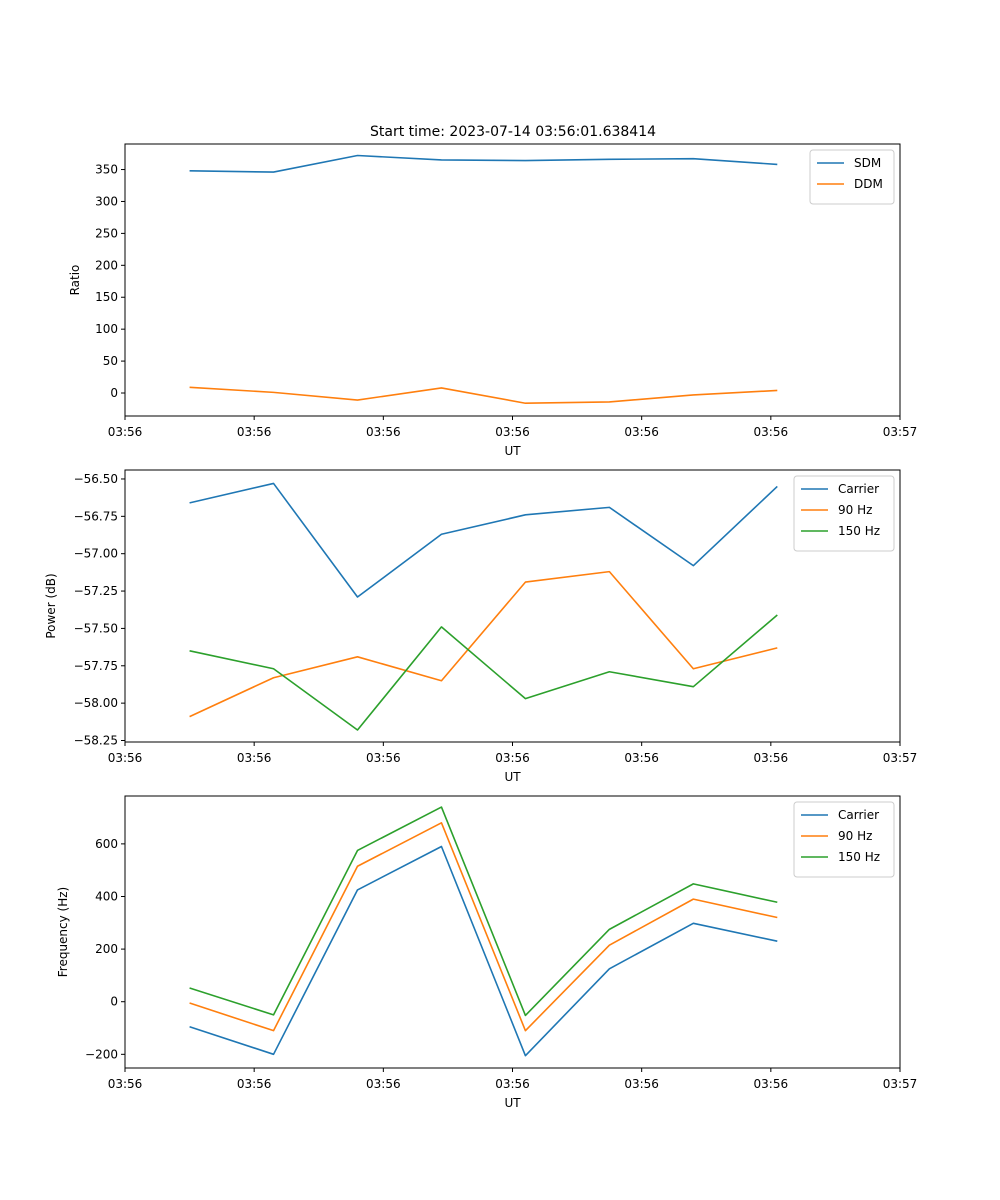 Image resolution: width=1000 pixels, height=1200 pixels. I want to click on ratio-legend-label: DDM, so click(868, 184).